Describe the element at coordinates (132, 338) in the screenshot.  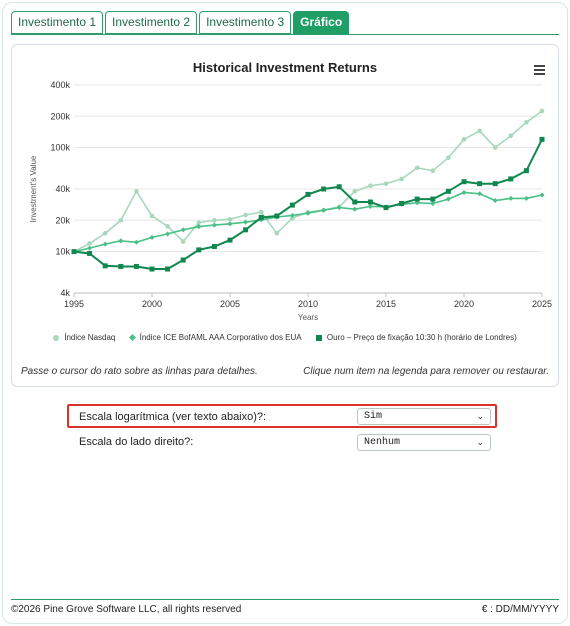
I see `legend-marker-ice` at that location.